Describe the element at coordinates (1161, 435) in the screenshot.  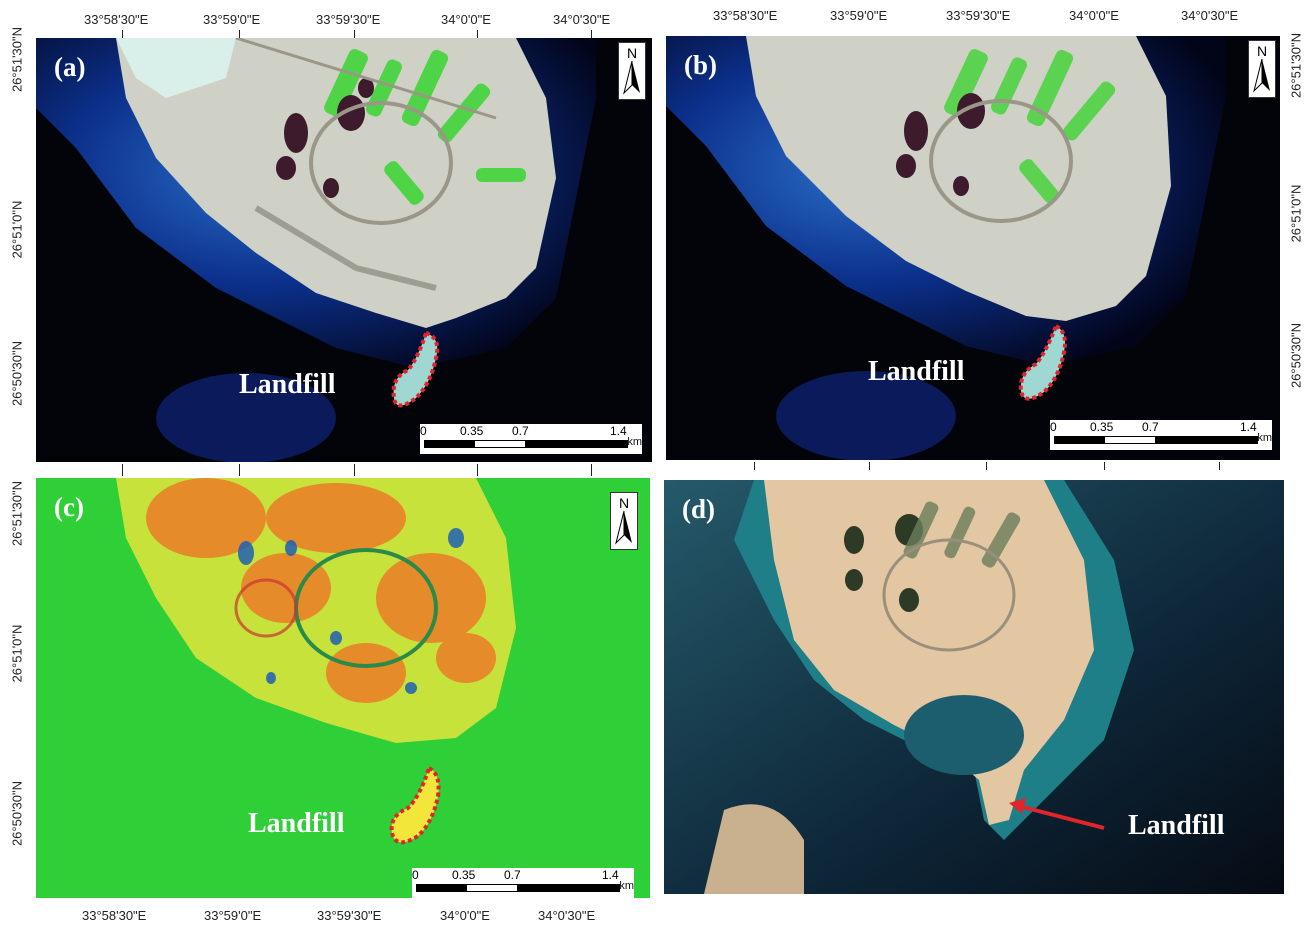
I see `scale-bar-b: 0 0.35 0.7 1.4 km` at that location.